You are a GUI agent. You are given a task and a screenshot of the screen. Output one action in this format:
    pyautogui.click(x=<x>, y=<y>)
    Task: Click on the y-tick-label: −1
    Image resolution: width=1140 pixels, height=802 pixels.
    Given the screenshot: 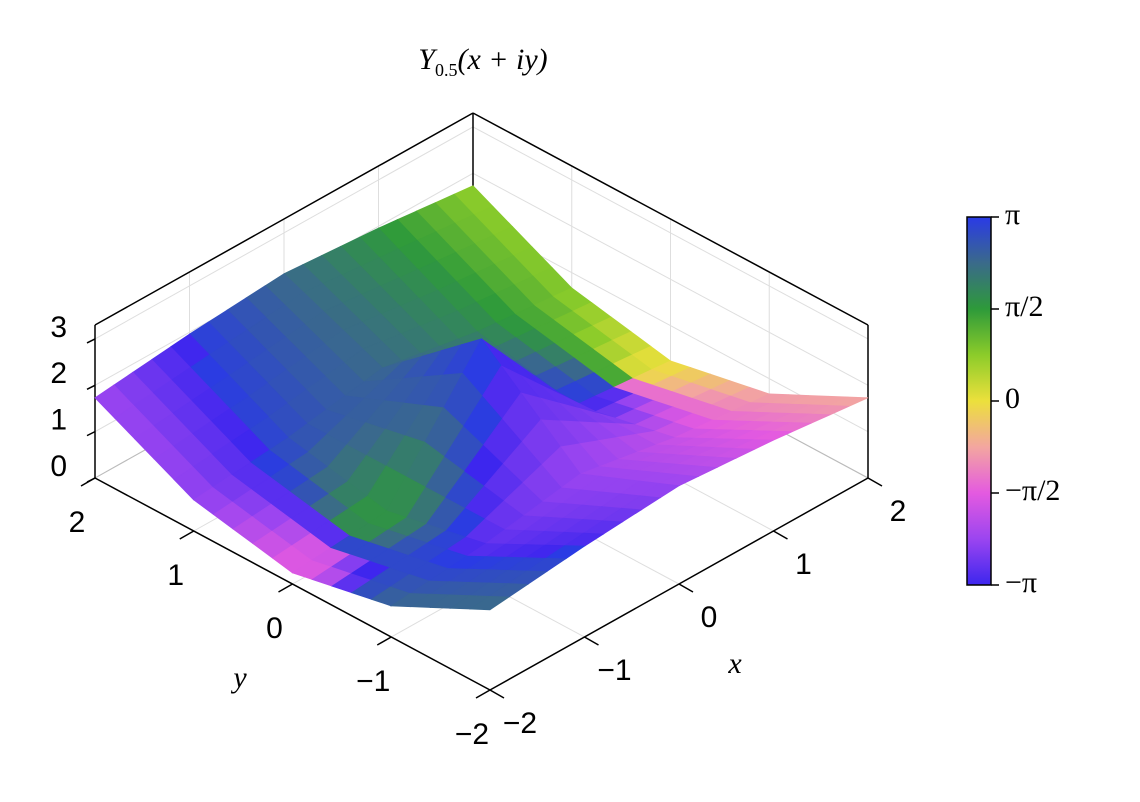 What is the action you would take?
    pyautogui.click(x=373, y=681)
    